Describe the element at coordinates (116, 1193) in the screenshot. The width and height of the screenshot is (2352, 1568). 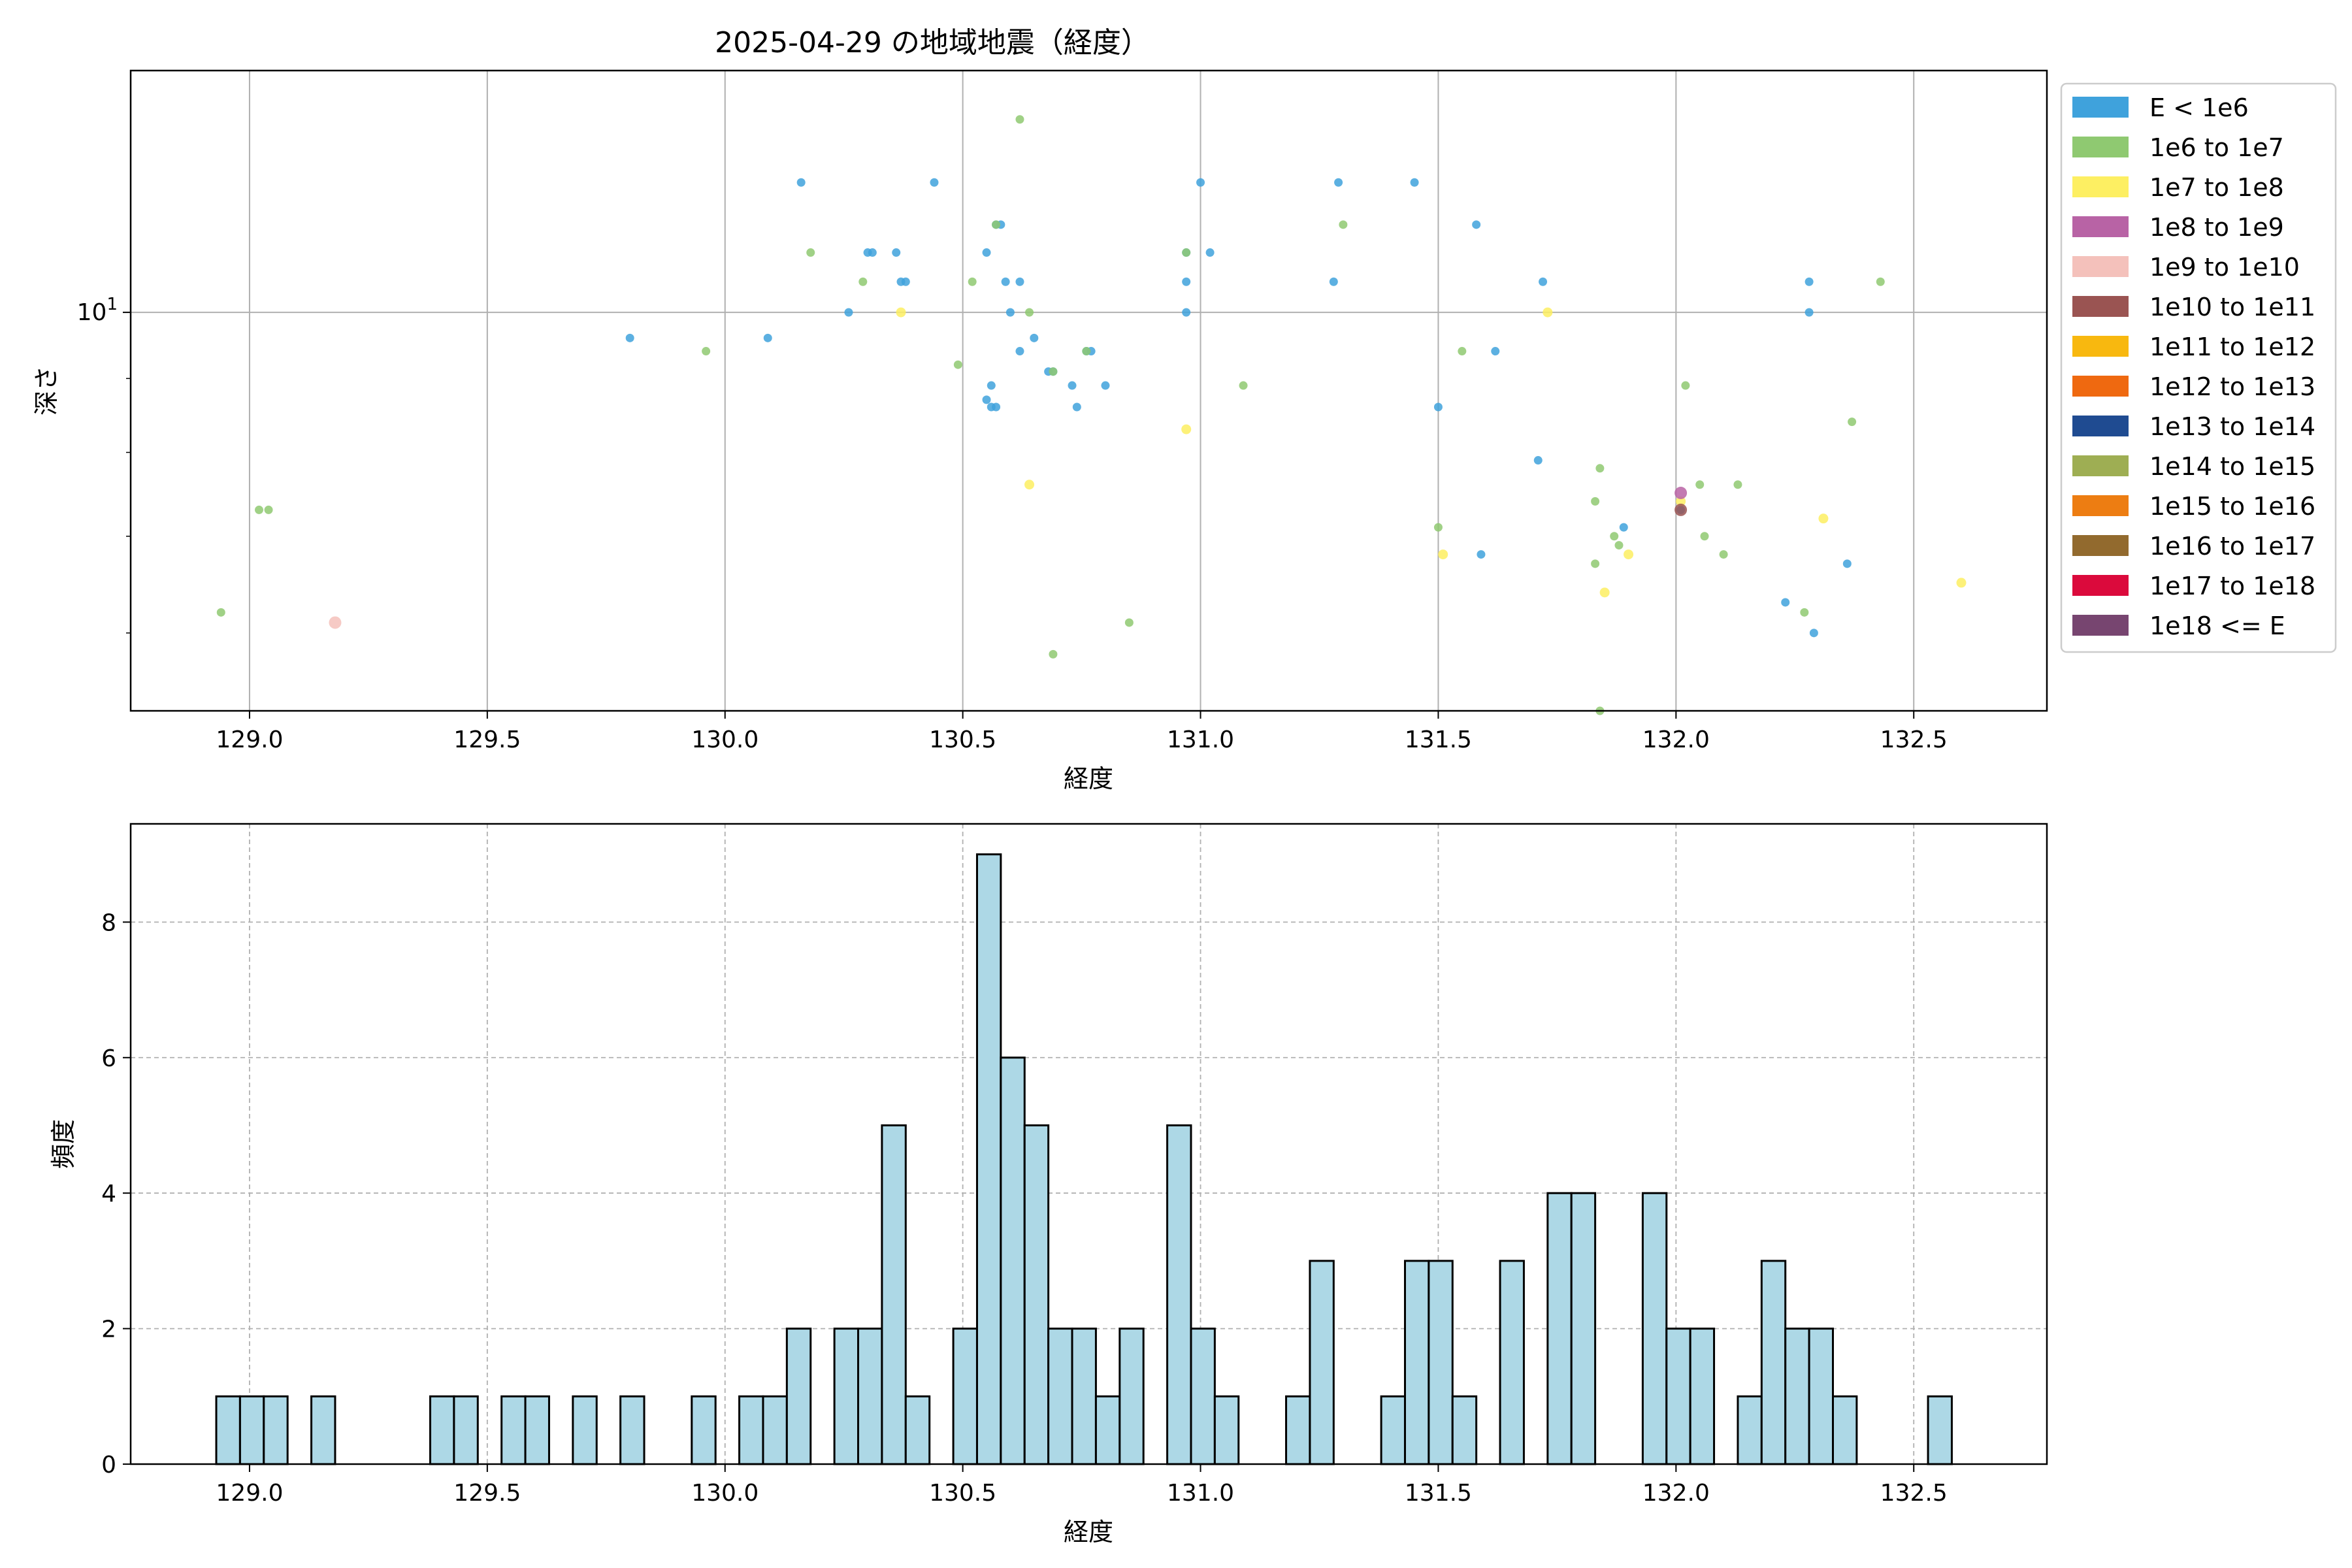
I see `histogram-y-ticks: 0 2 4 6 8` at that location.